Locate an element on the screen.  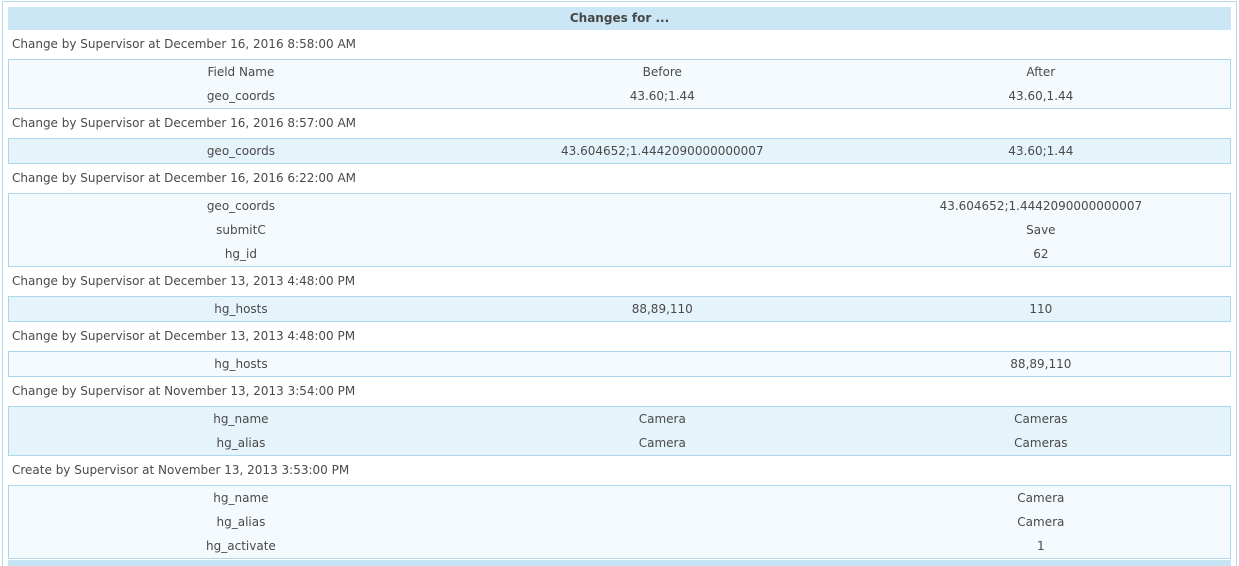
after-cell: 62 is located at coordinates (1041, 254).